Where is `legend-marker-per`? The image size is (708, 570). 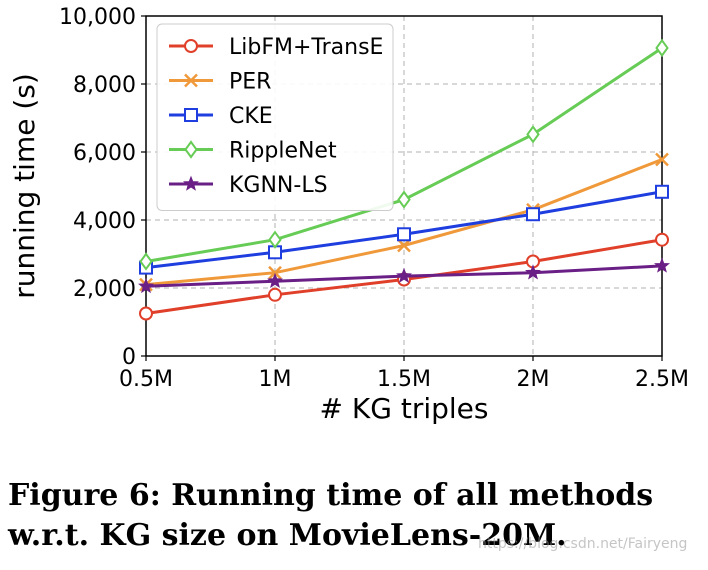
legend-marker-per is located at coordinates (191, 80).